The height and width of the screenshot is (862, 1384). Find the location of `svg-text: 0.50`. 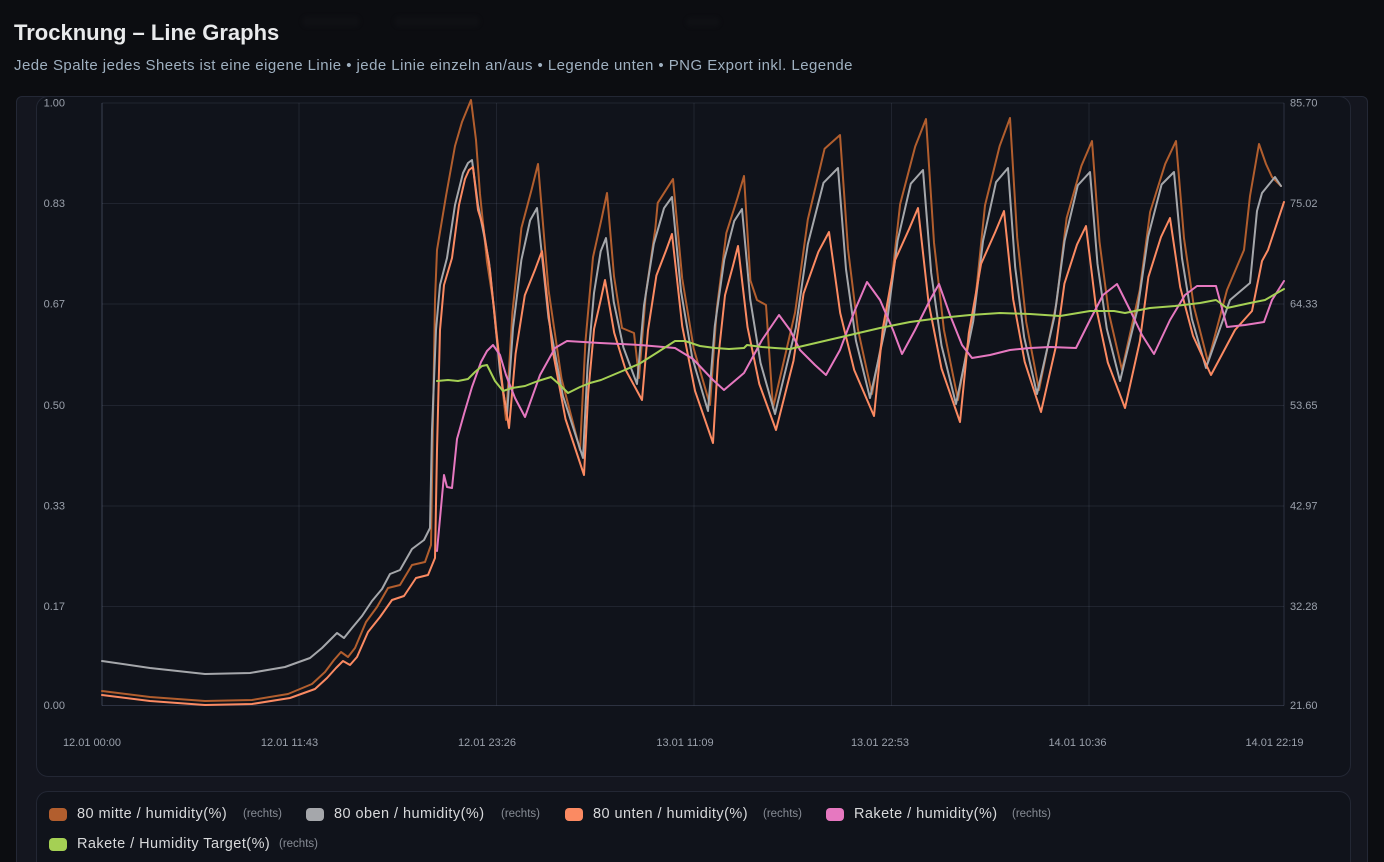

svg-text: 0.50 is located at coordinates (54, 406).